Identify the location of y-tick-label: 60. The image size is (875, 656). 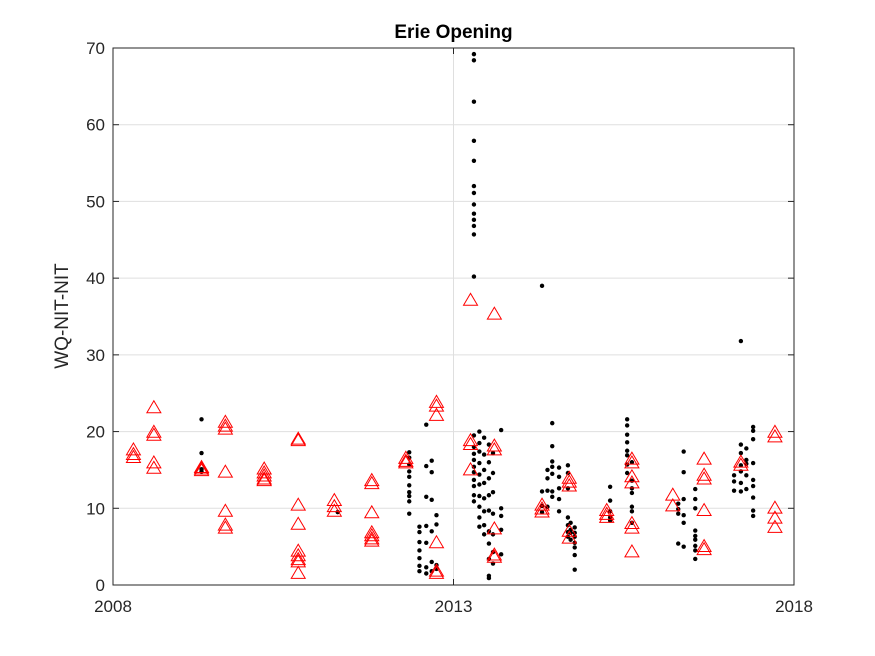
(95, 125).